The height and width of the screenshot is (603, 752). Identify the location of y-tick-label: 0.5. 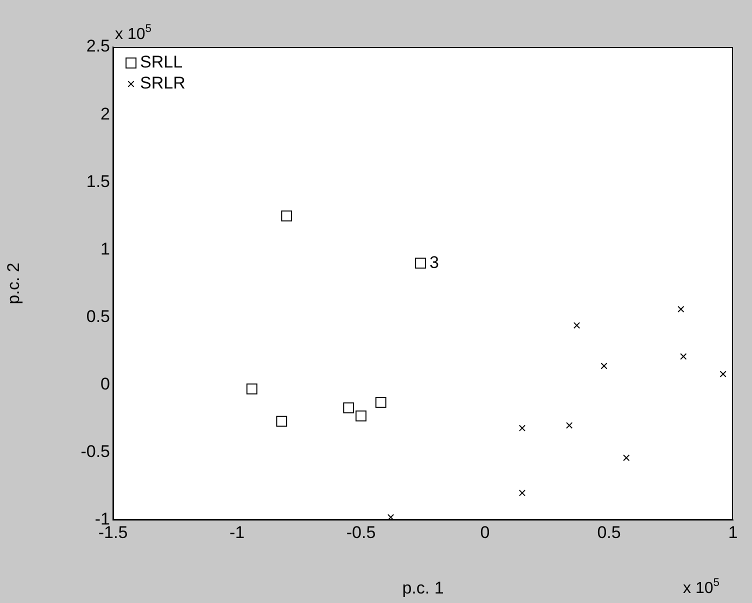
(98, 316).